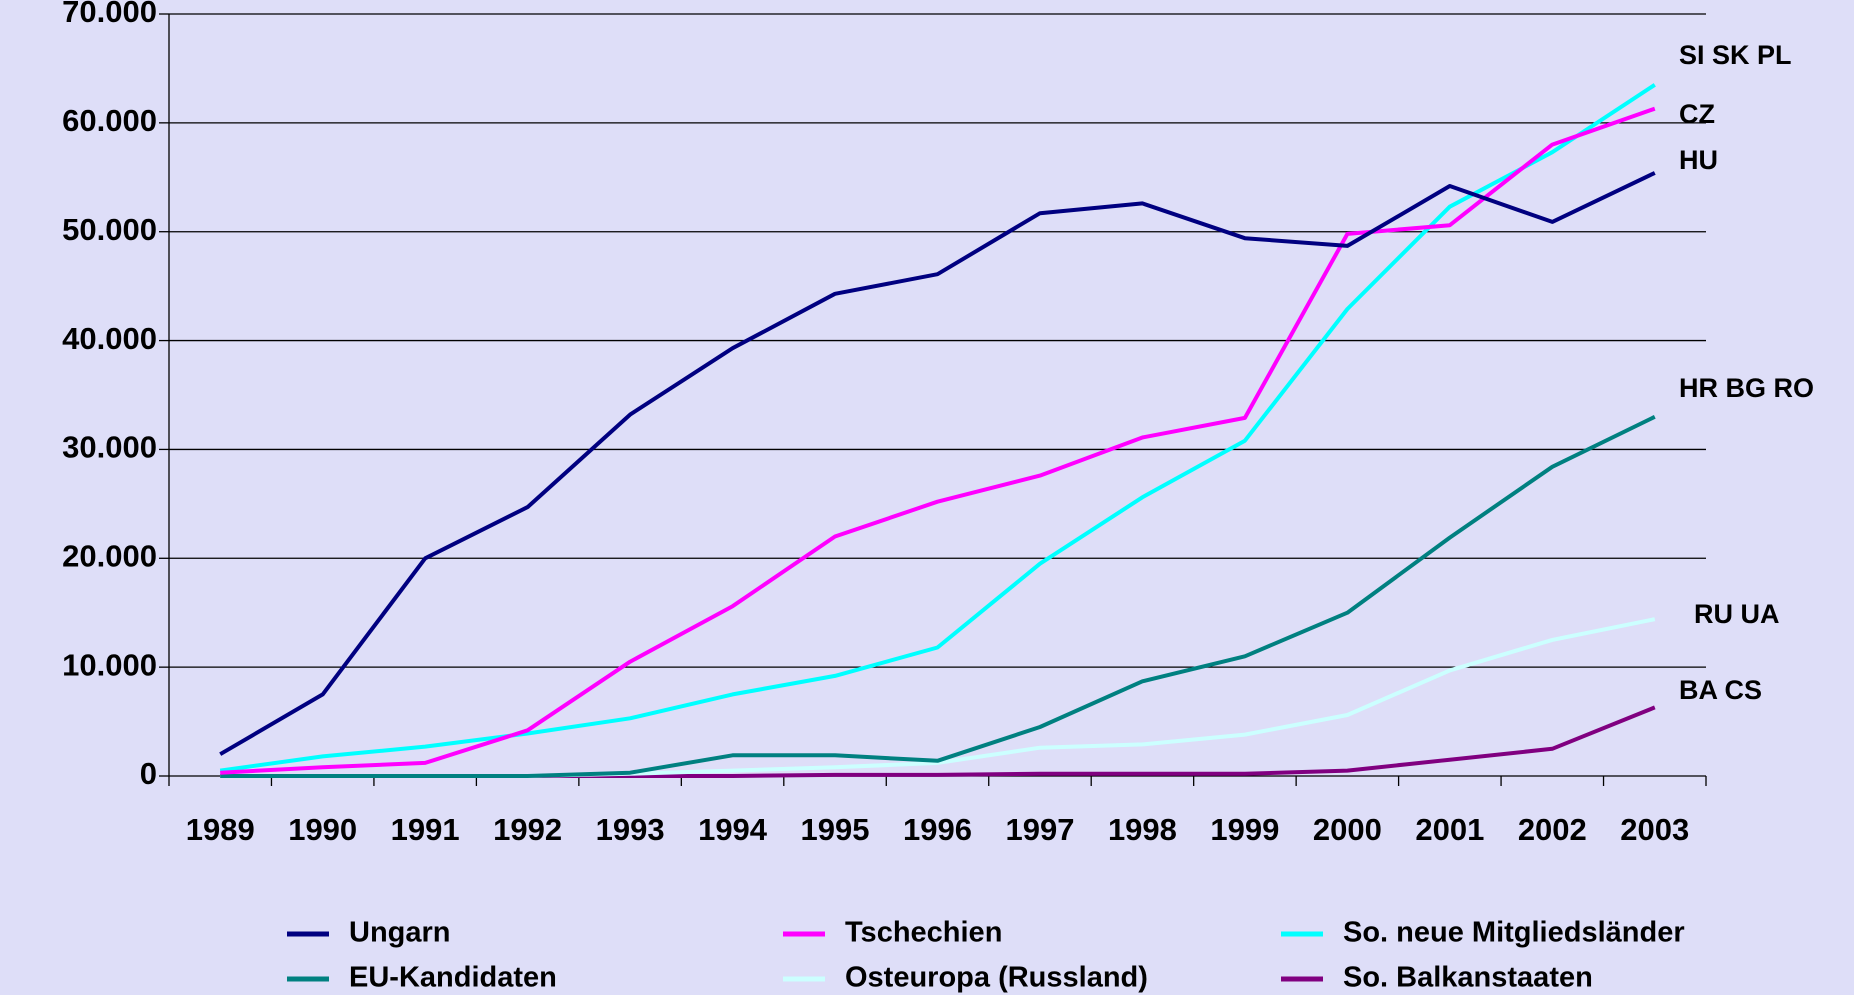 The width and height of the screenshot is (1854, 995). I want to click on y-tick-label: 60.000, so click(109, 120).